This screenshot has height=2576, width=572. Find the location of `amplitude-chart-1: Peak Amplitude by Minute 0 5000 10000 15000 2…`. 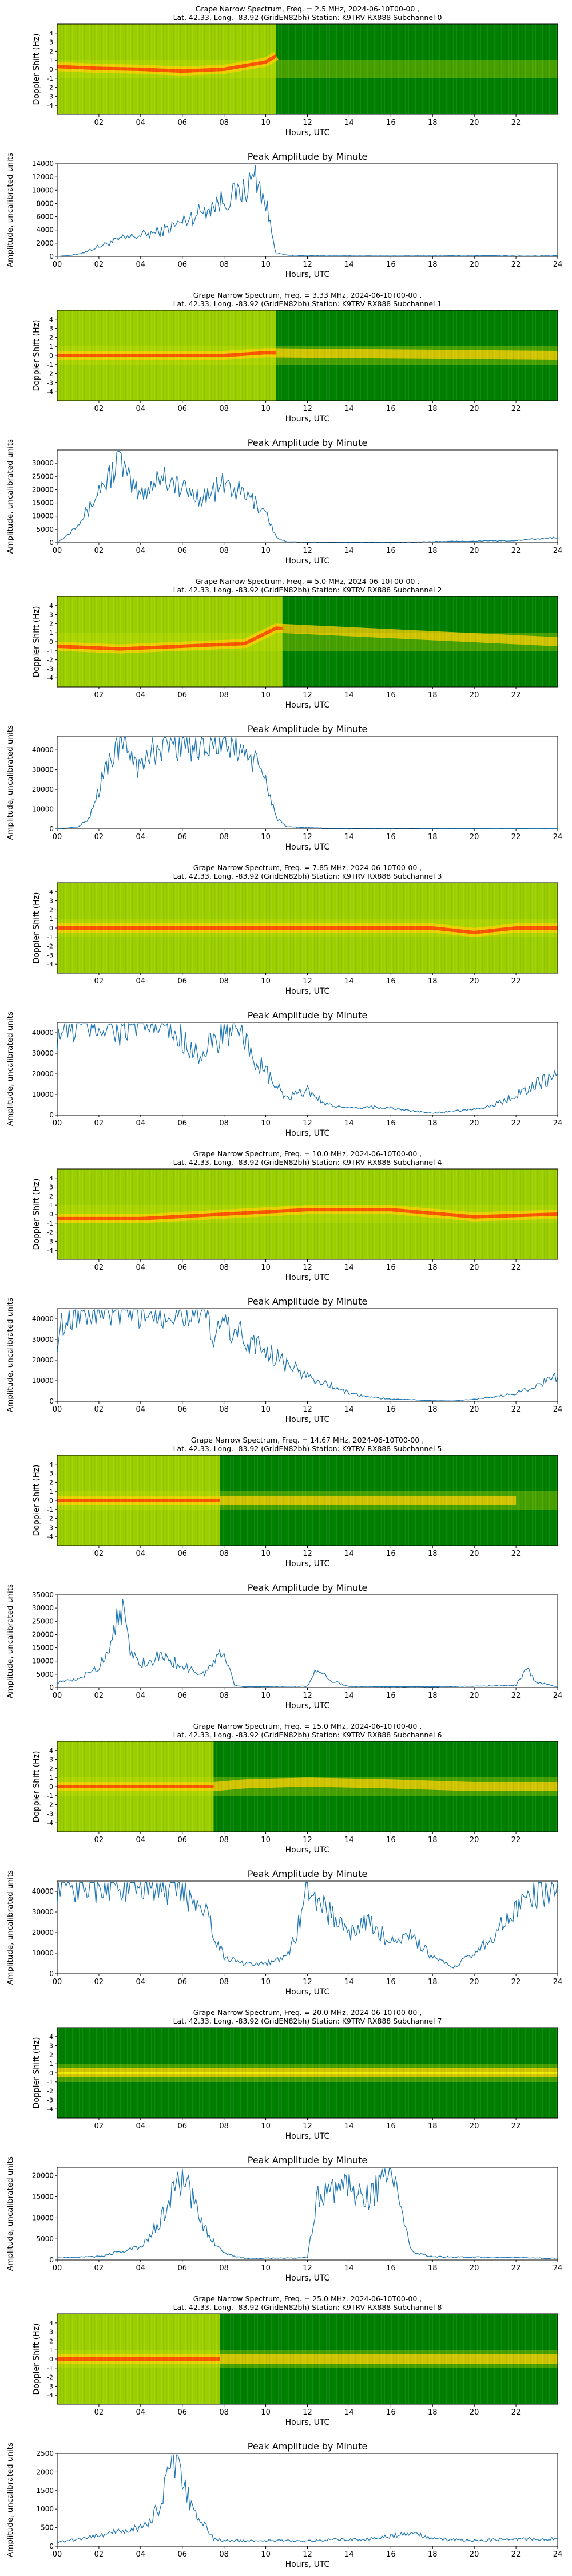

amplitude-chart-1: Peak Amplitude by Minute 0 5000 10000 15000 2… is located at coordinates (284, 501).